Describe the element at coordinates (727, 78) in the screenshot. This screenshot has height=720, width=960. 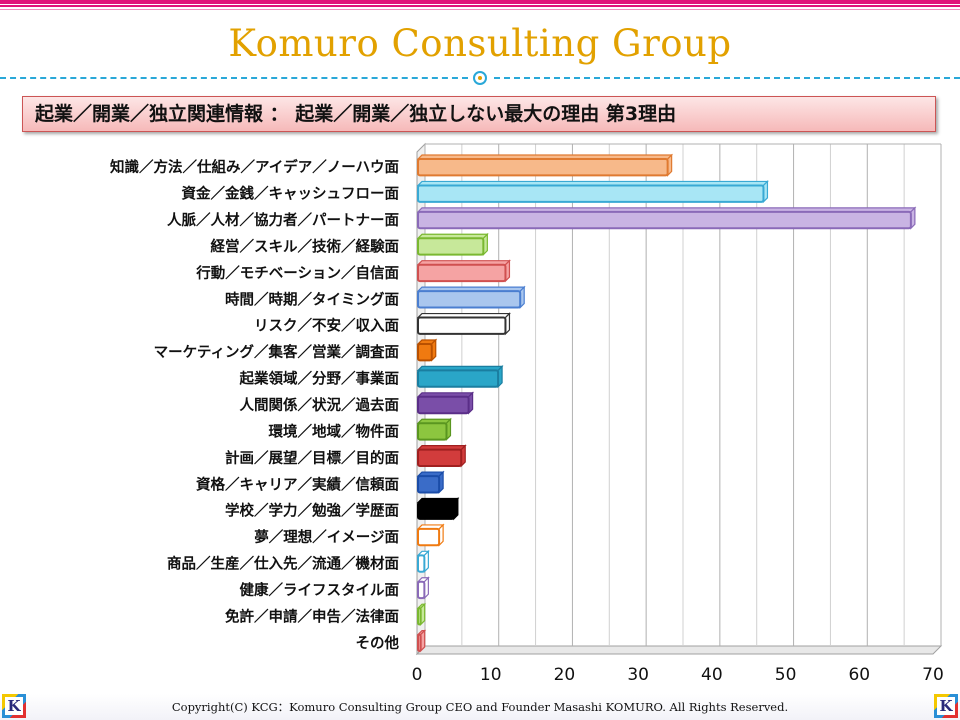
I see `divider-right` at that location.